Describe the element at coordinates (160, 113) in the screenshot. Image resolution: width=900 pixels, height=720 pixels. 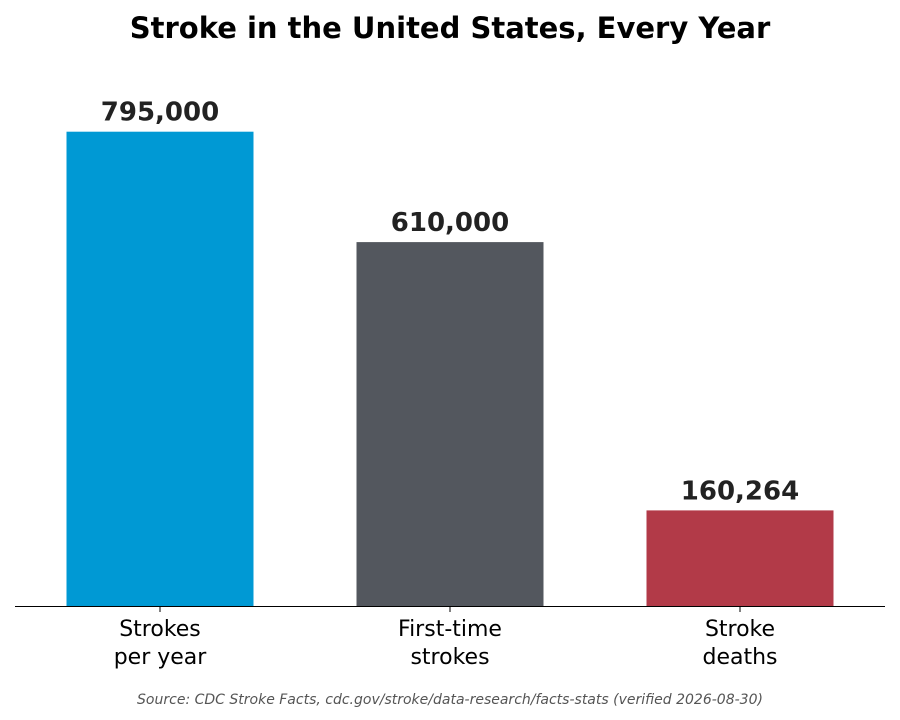
I see `value-label-1: 795,000` at that location.